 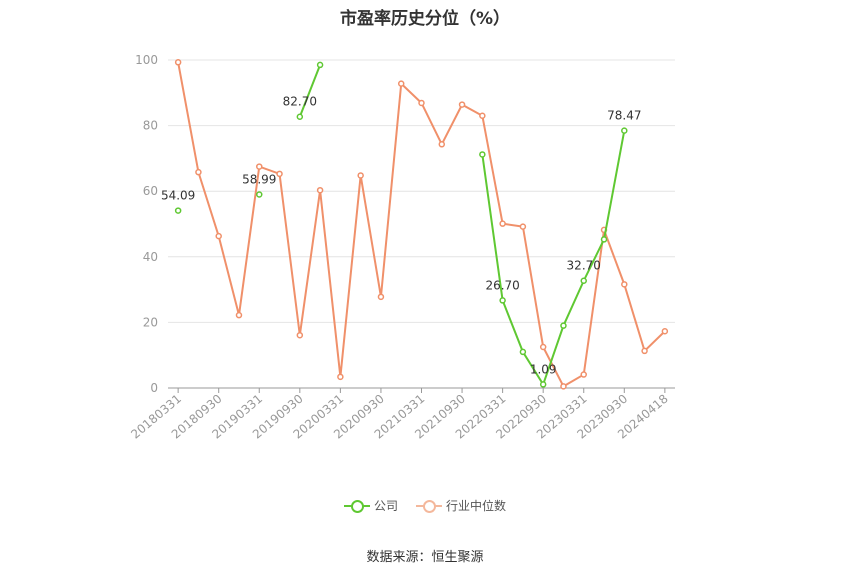 I want to click on legend-swatch-company, so click(x=356, y=506).